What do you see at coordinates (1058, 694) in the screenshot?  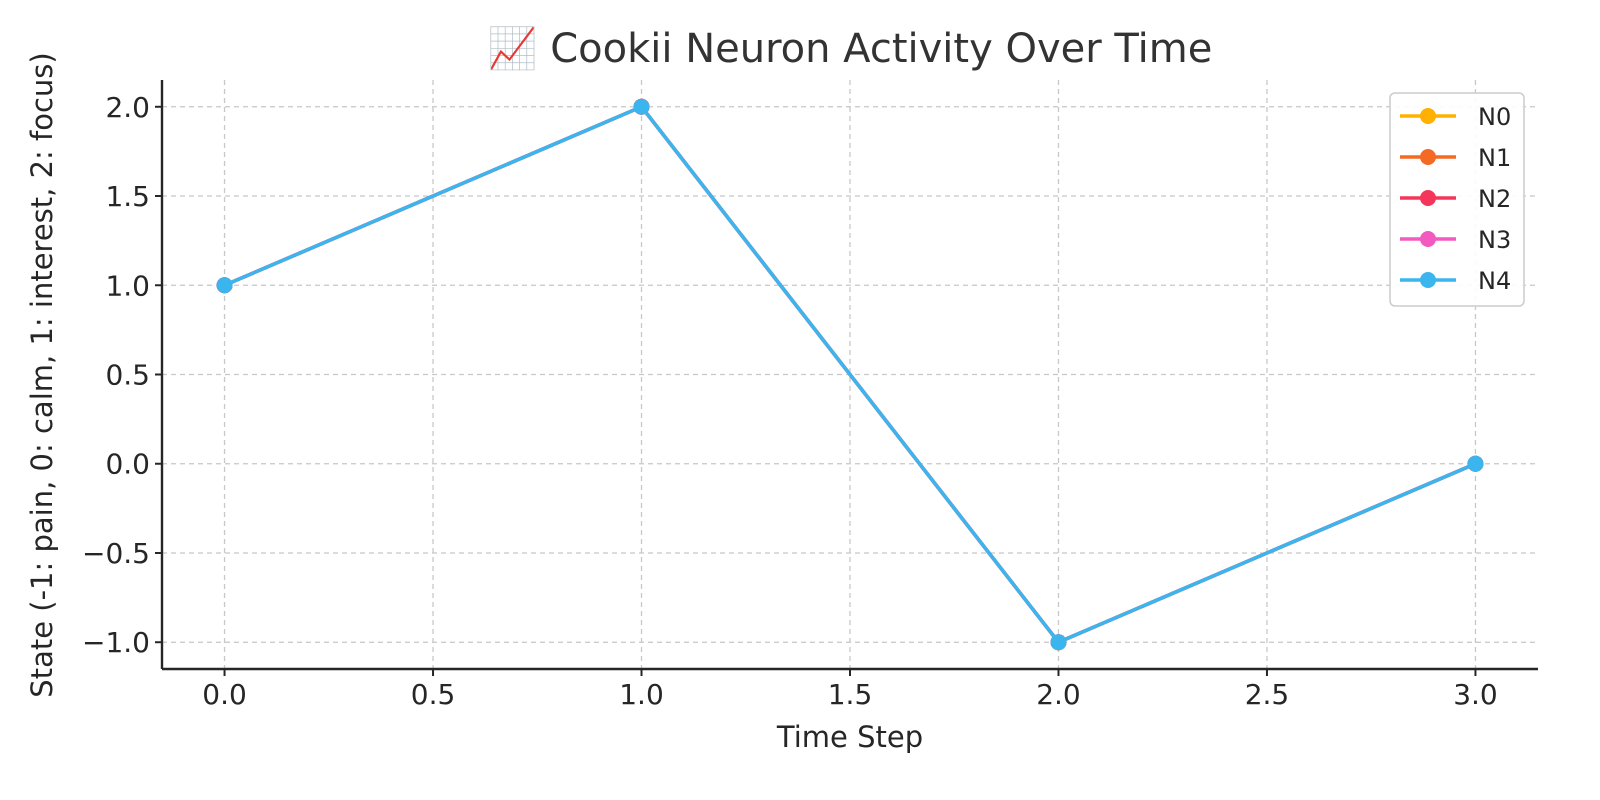 I see `x-tick-label: 2.0` at bounding box center [1058, 694].